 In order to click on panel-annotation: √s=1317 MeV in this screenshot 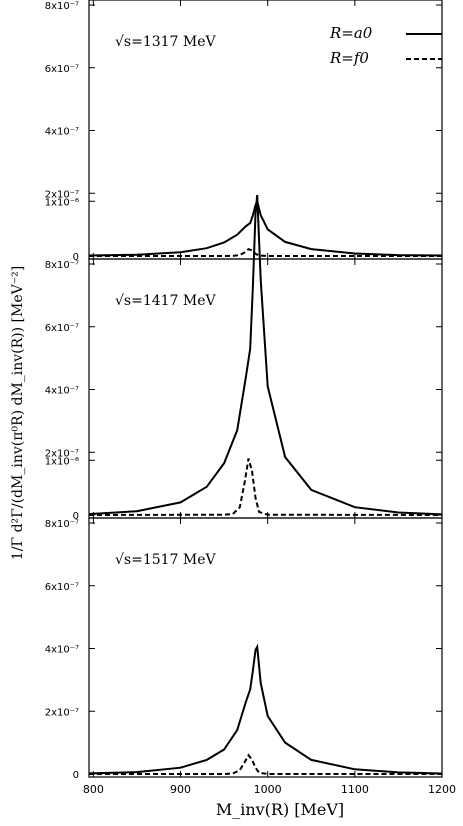, I will do `click(166, 42)`.